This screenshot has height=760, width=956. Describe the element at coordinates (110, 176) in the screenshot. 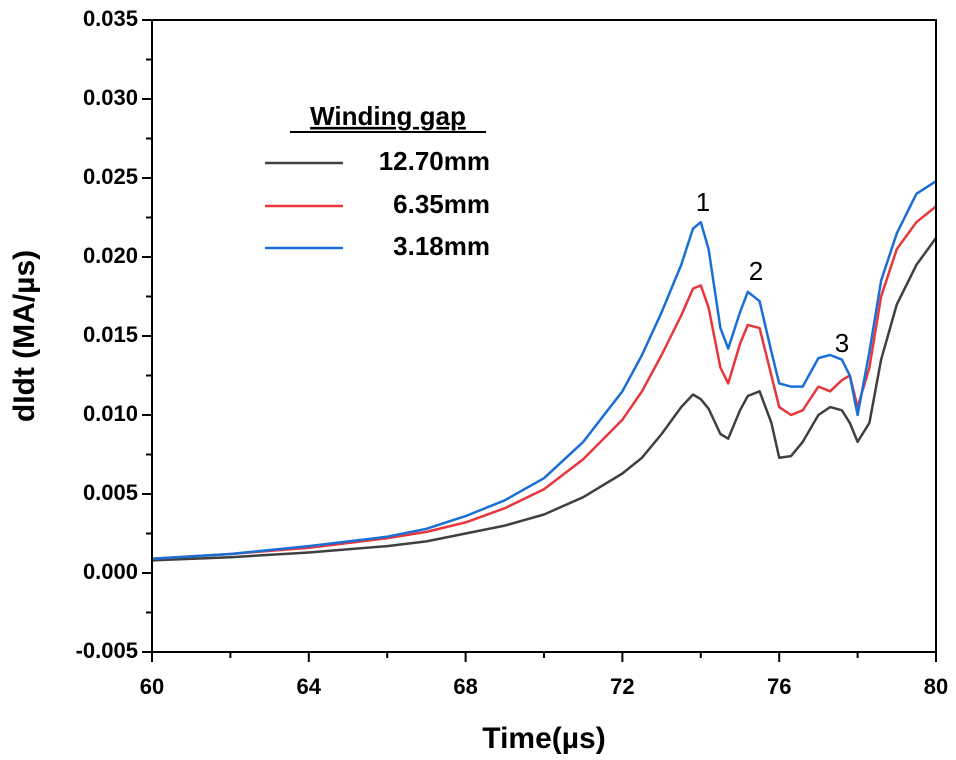

I see `y-tick-label: 0.025` at that location.